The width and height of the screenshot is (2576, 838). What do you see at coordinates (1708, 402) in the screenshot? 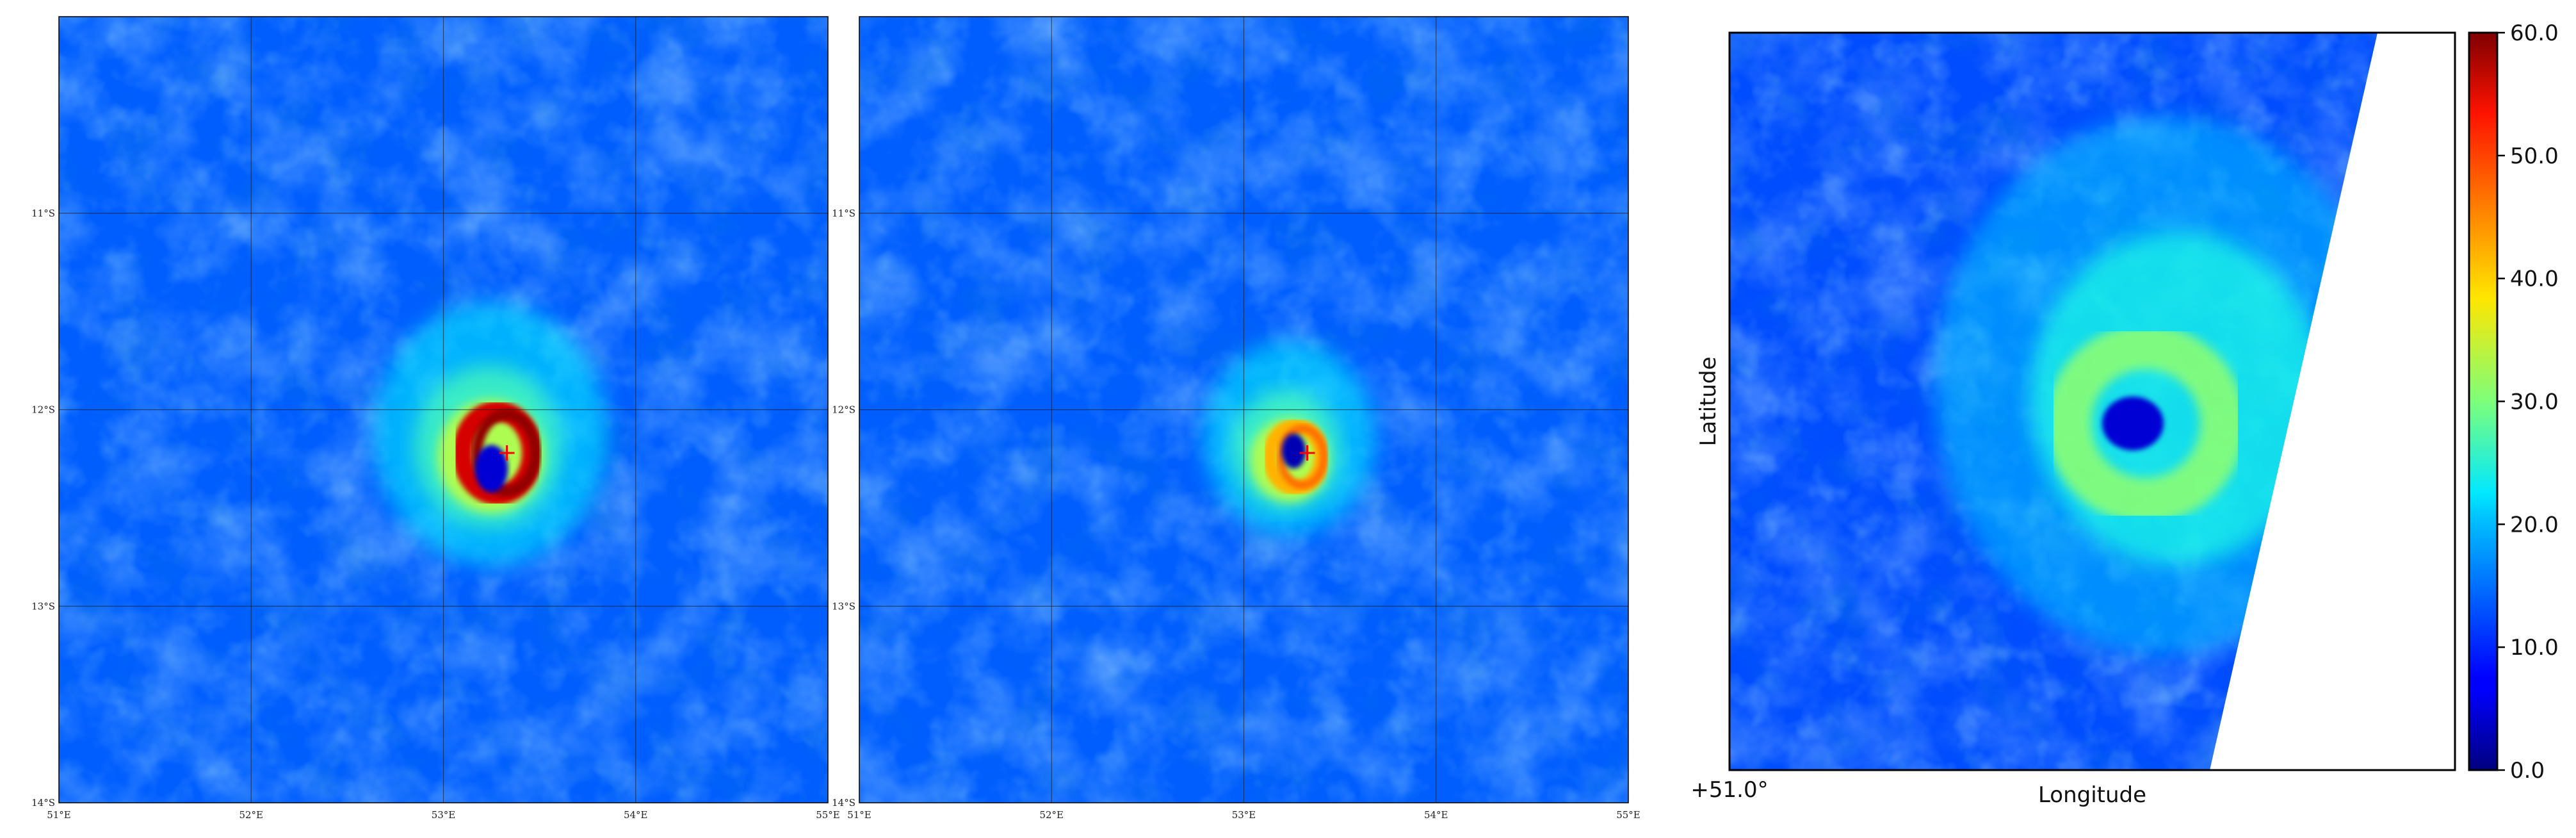
I see `y-axis-label: Latitude` at bounding box center [1708, 402].